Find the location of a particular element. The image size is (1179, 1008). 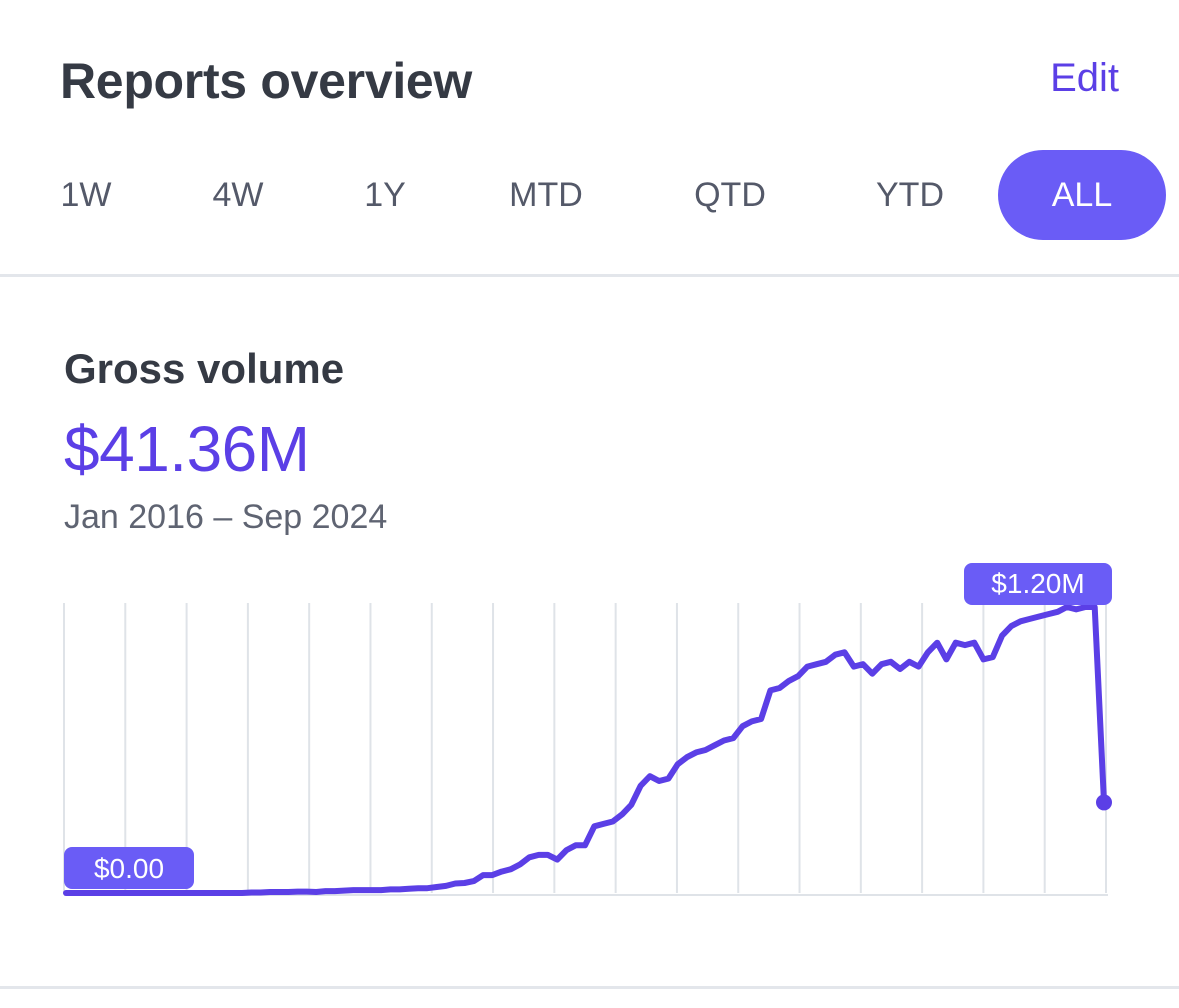

min-value-label: $0.00 is located at coordinates (129, 868).